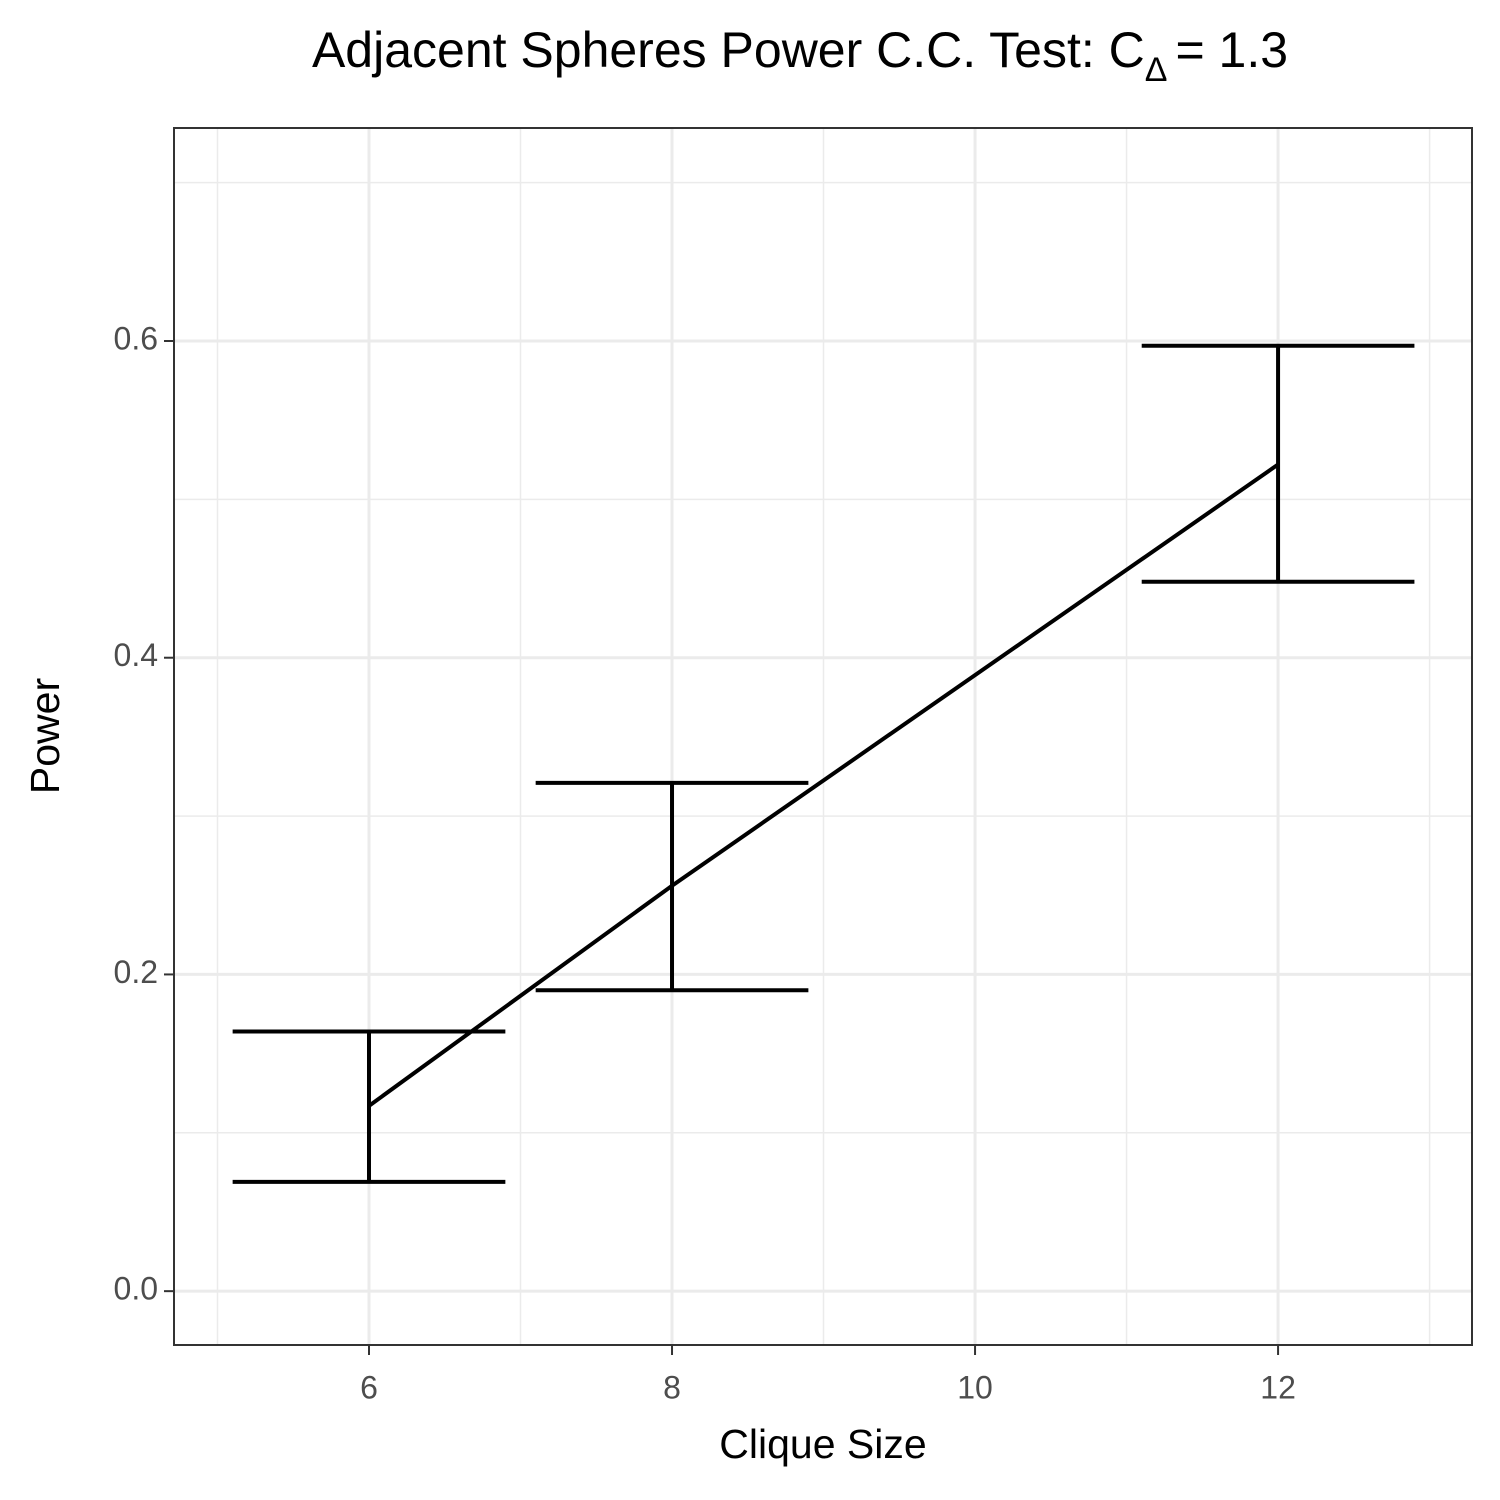  I want to click on title-main: Adjacent Spheres Power C.C. Test: C, so click(728, 50).